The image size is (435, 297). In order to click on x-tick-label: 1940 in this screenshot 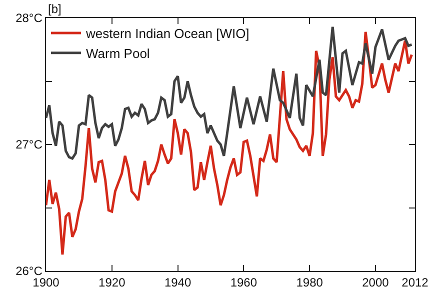, I will do `click(178, 283)`.